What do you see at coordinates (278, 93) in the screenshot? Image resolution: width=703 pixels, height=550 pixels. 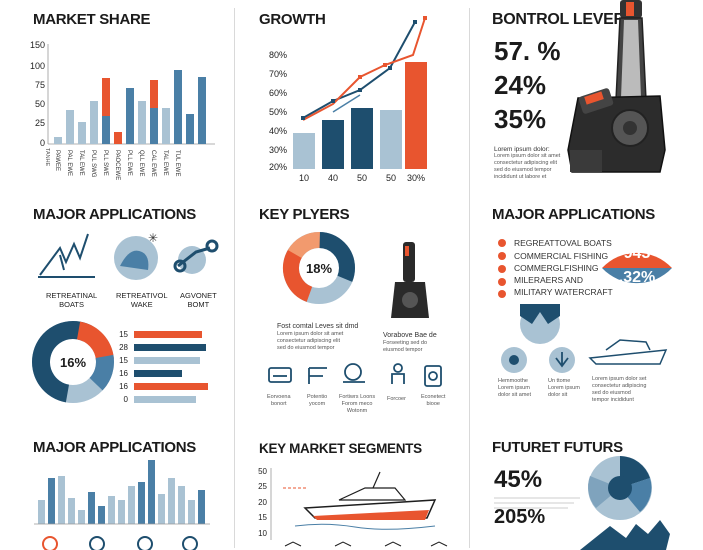 I see `y-tick: 60%` at bounding box center [278, 93].